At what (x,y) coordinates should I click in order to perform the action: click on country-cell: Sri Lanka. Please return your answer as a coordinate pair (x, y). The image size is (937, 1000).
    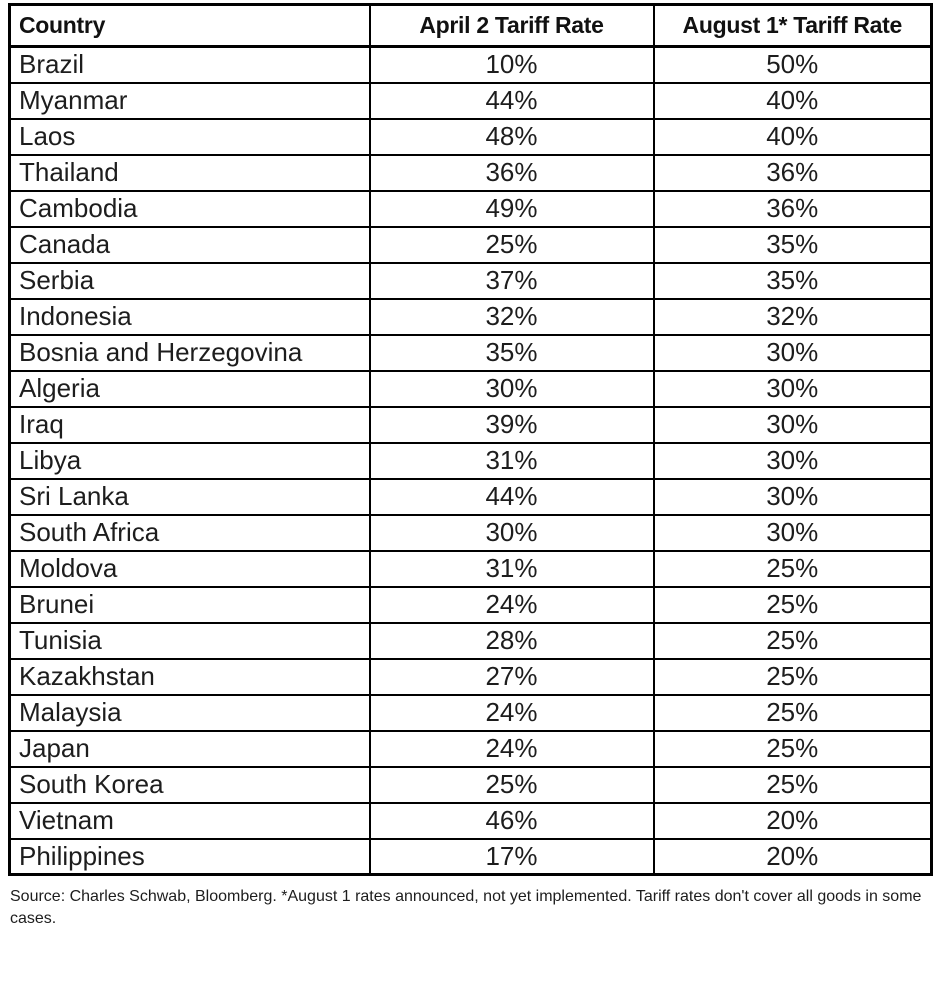
    Looking at the image, I should click on (189, 496).